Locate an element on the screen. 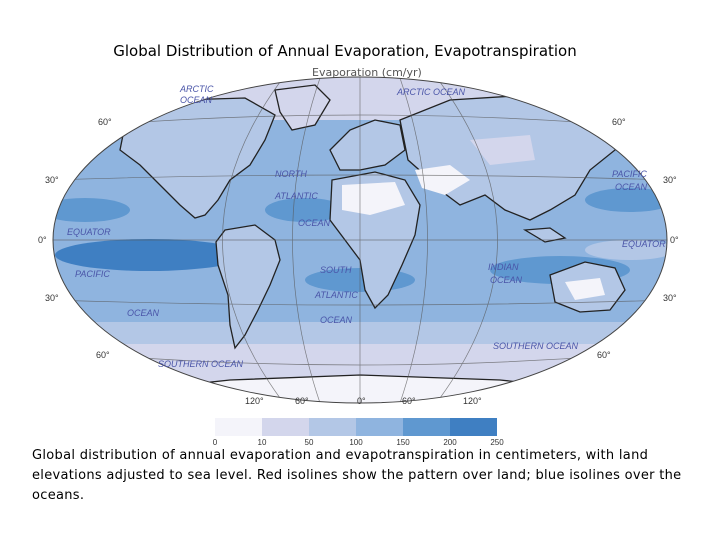  meridian-120w is located at coordinates (251, 240).